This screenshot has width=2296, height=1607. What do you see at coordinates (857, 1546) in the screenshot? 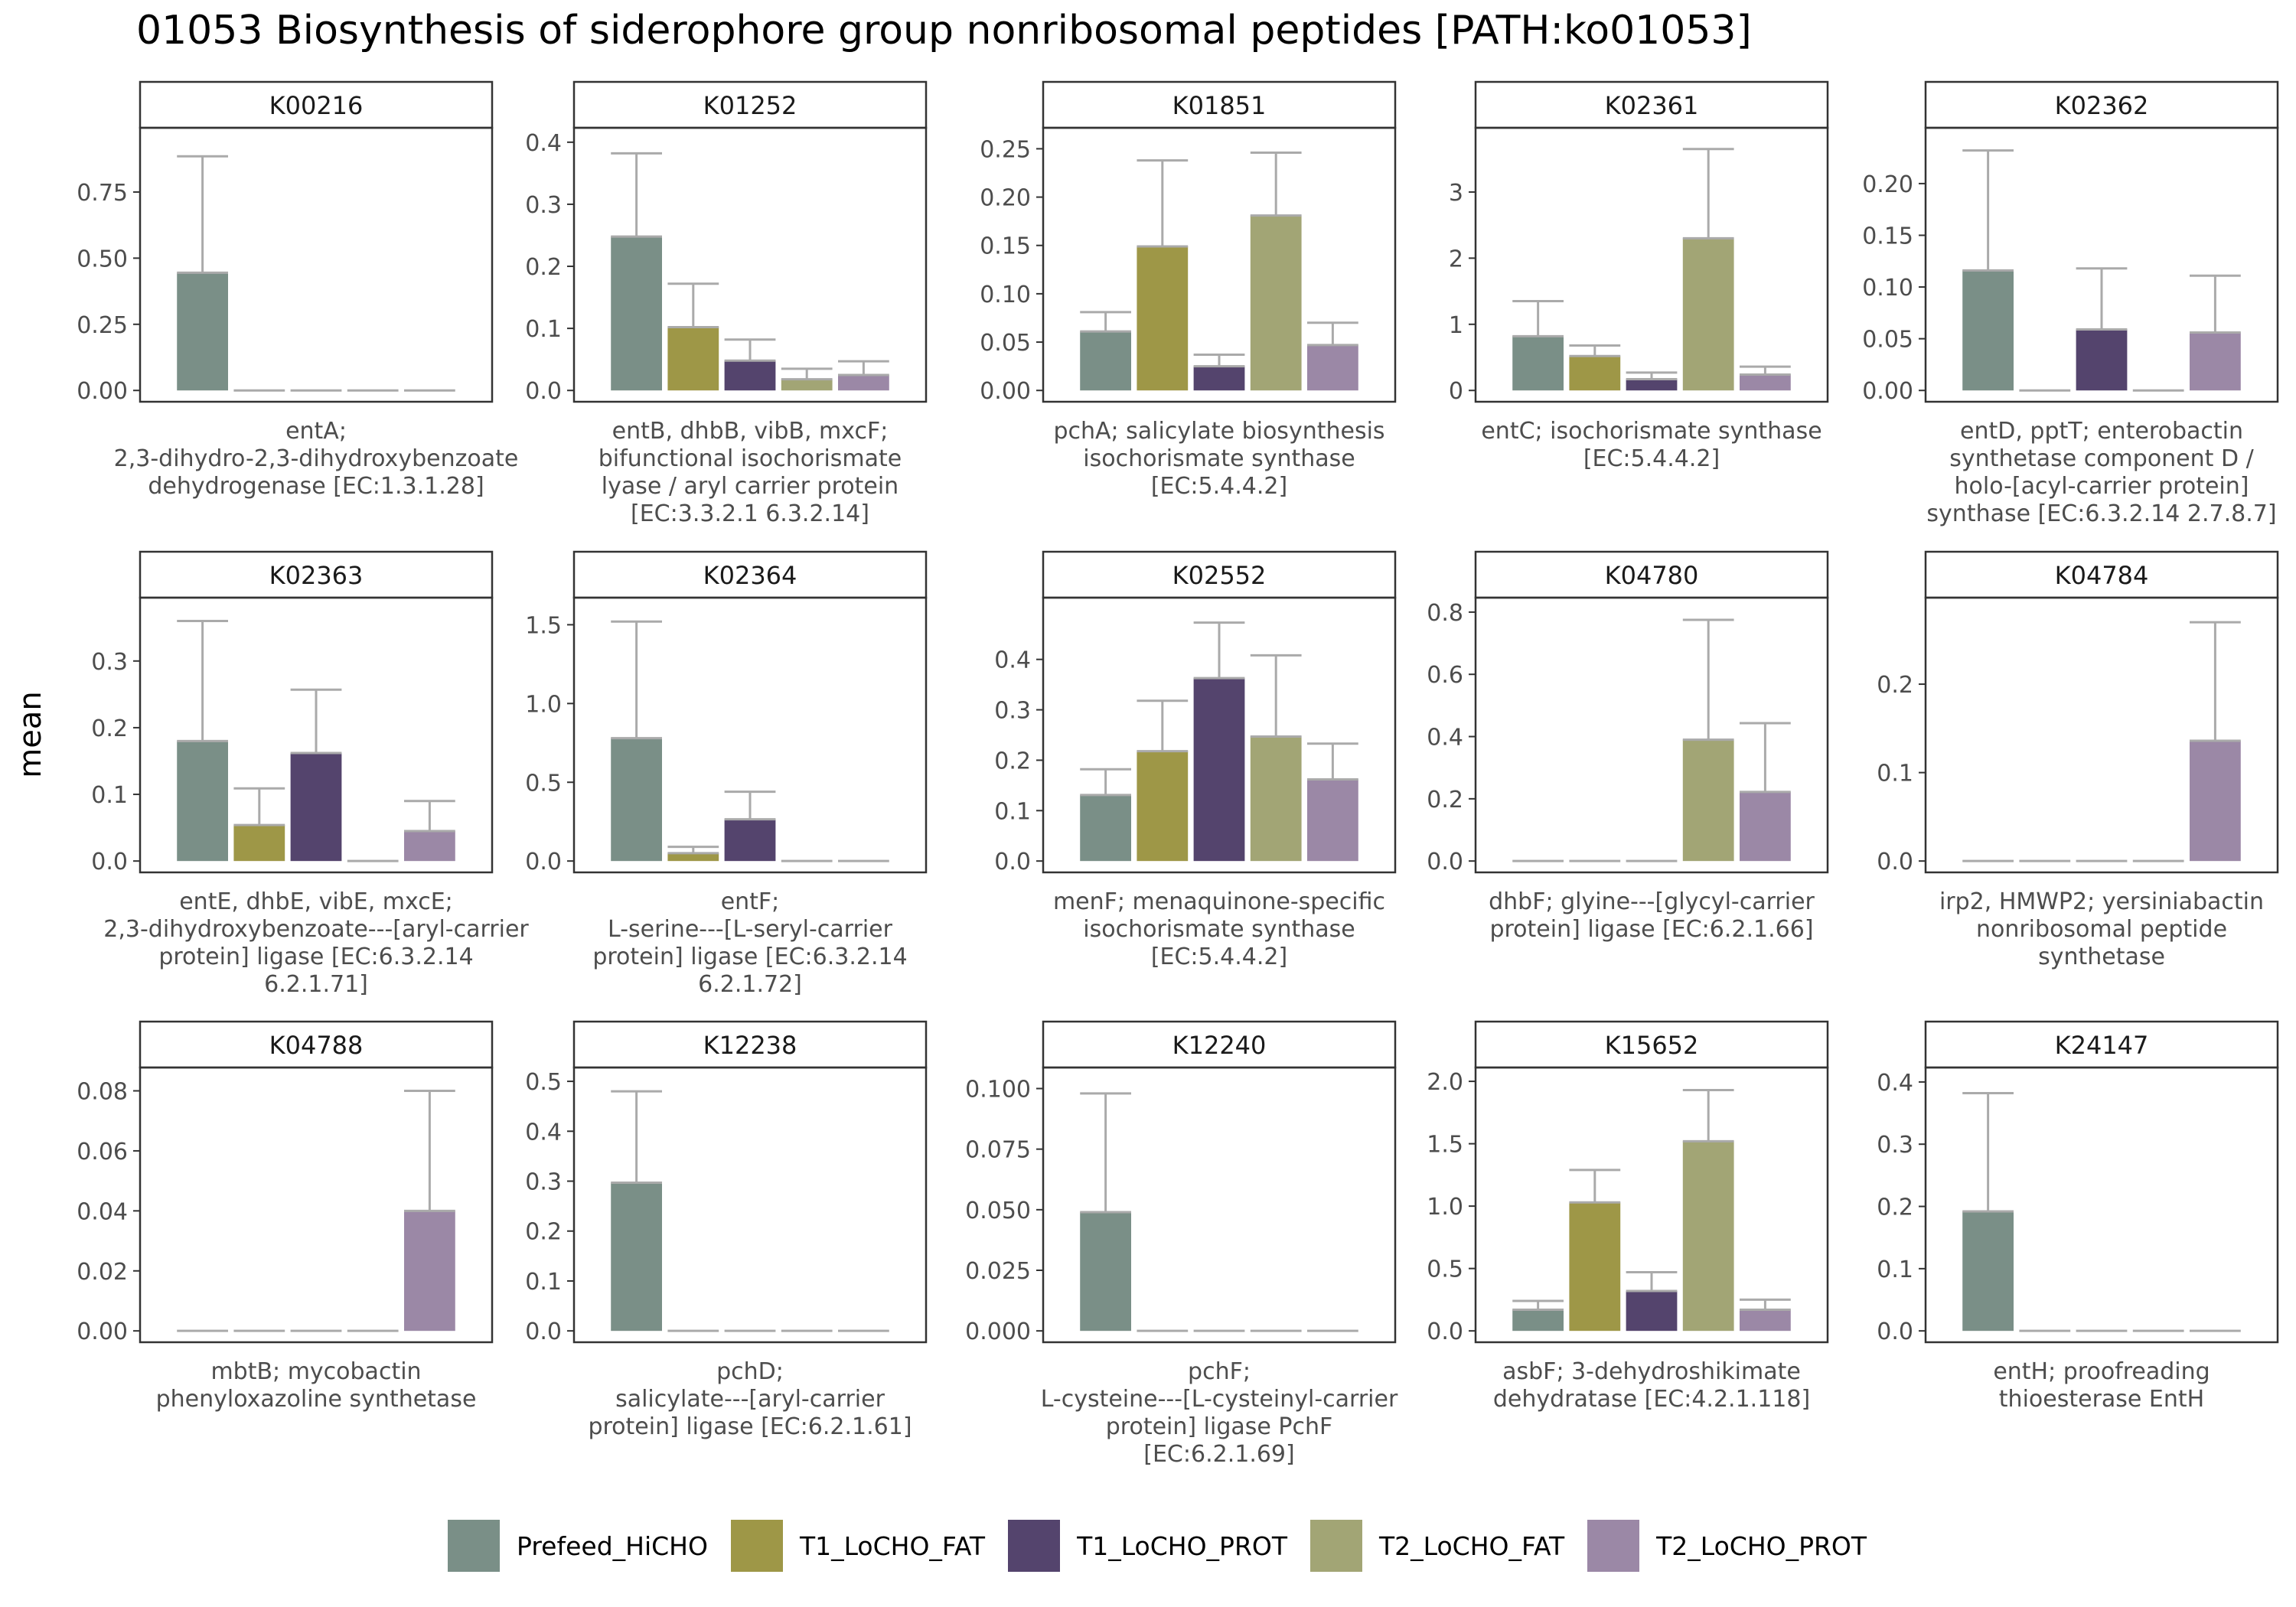
I see `legend-item-T1_LoCHO_FAT: T1_LoCHO_FAT` at bounding box center [857, 1546].